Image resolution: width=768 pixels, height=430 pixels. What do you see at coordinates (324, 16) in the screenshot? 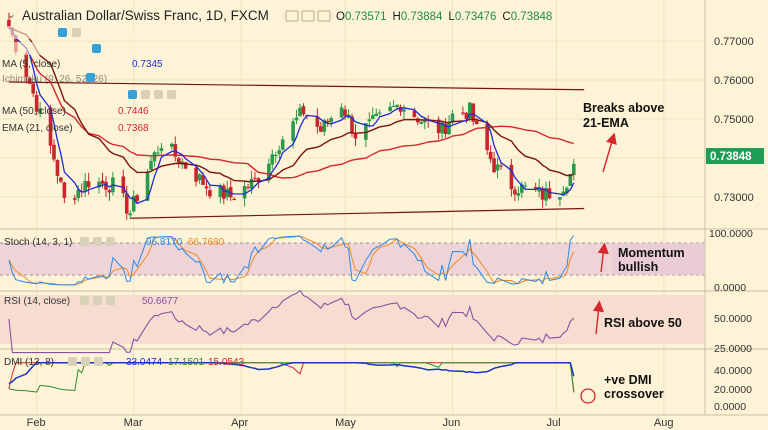
I see `close-icon` at bounding box center [324, 16].